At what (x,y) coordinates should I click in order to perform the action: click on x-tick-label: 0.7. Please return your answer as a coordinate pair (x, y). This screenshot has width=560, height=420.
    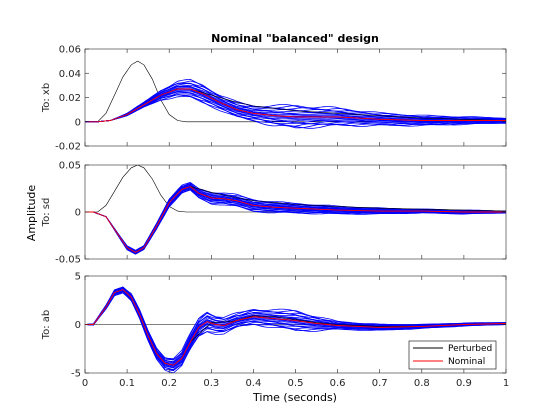
    Looking at the image, I should click on (380, 383).